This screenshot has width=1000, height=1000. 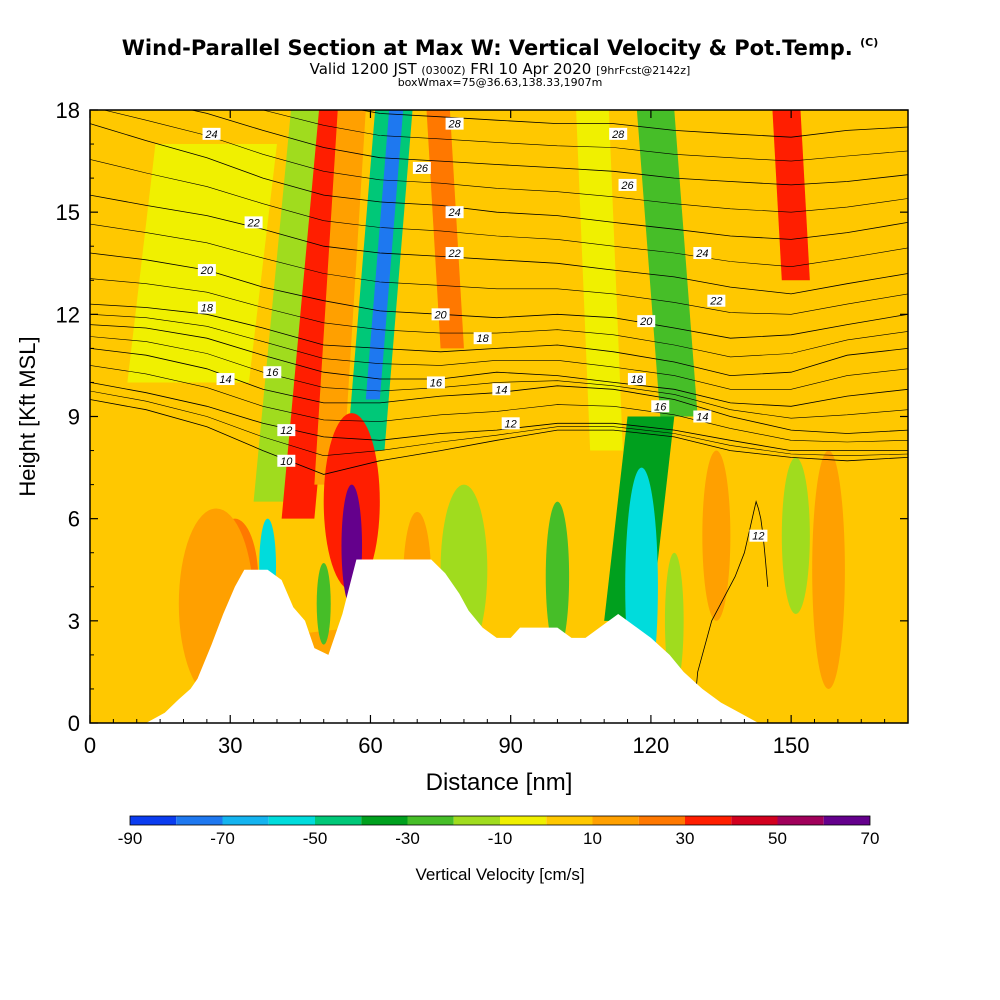 I want to click on x-axis-label: Distance [nm], so click(x=499, y=782).